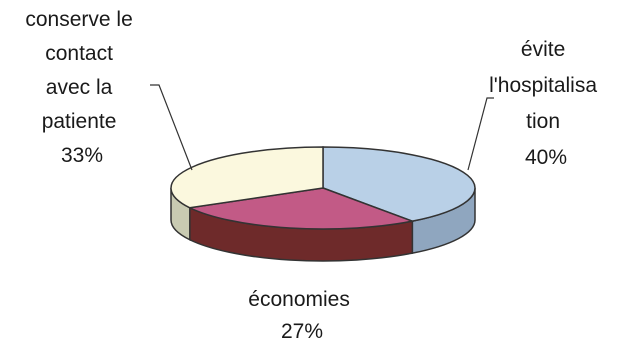  I want to click on slice-value-label: 40%, so click(546, 157).